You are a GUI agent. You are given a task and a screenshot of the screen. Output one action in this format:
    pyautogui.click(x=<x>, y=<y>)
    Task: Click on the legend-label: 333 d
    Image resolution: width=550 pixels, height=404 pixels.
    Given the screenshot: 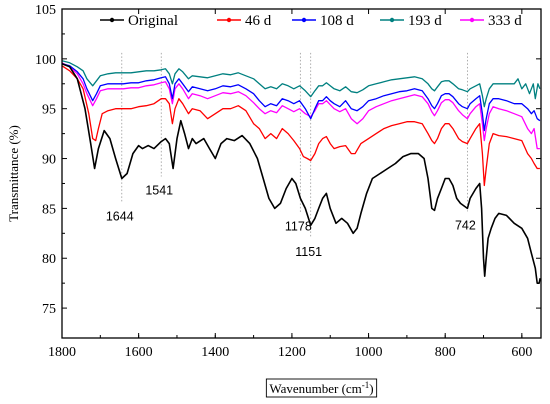 What is the action you would take?
    pyautogui.click(x=505, y=21)
    